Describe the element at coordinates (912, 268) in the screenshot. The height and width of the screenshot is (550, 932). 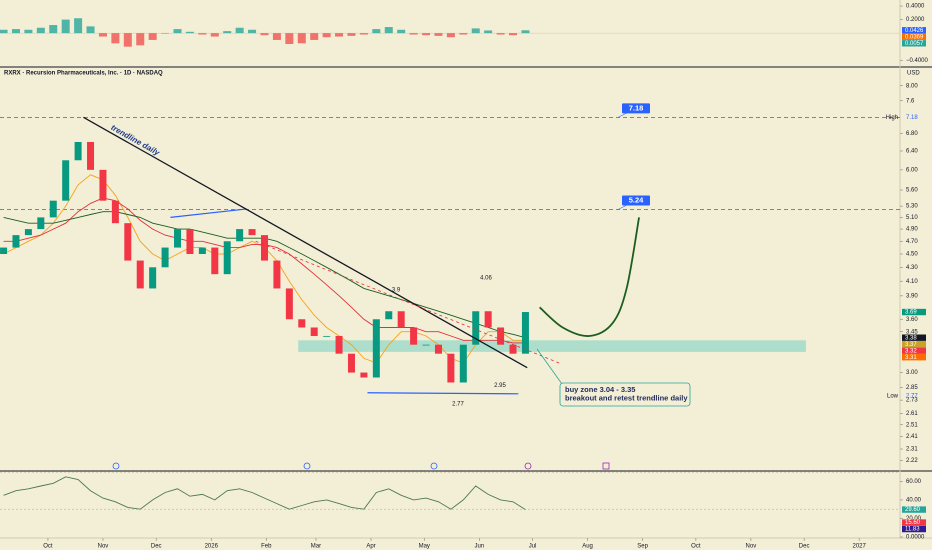
I see `y-tick-label: 4.30` at that location.